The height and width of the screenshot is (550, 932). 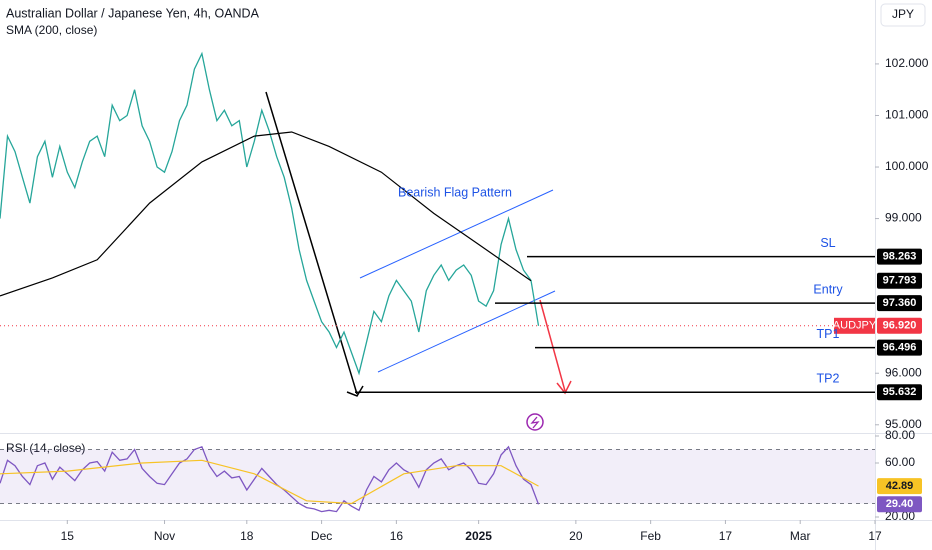 I want to click on x-tick-label: Feb, so click(x=650, y=536).